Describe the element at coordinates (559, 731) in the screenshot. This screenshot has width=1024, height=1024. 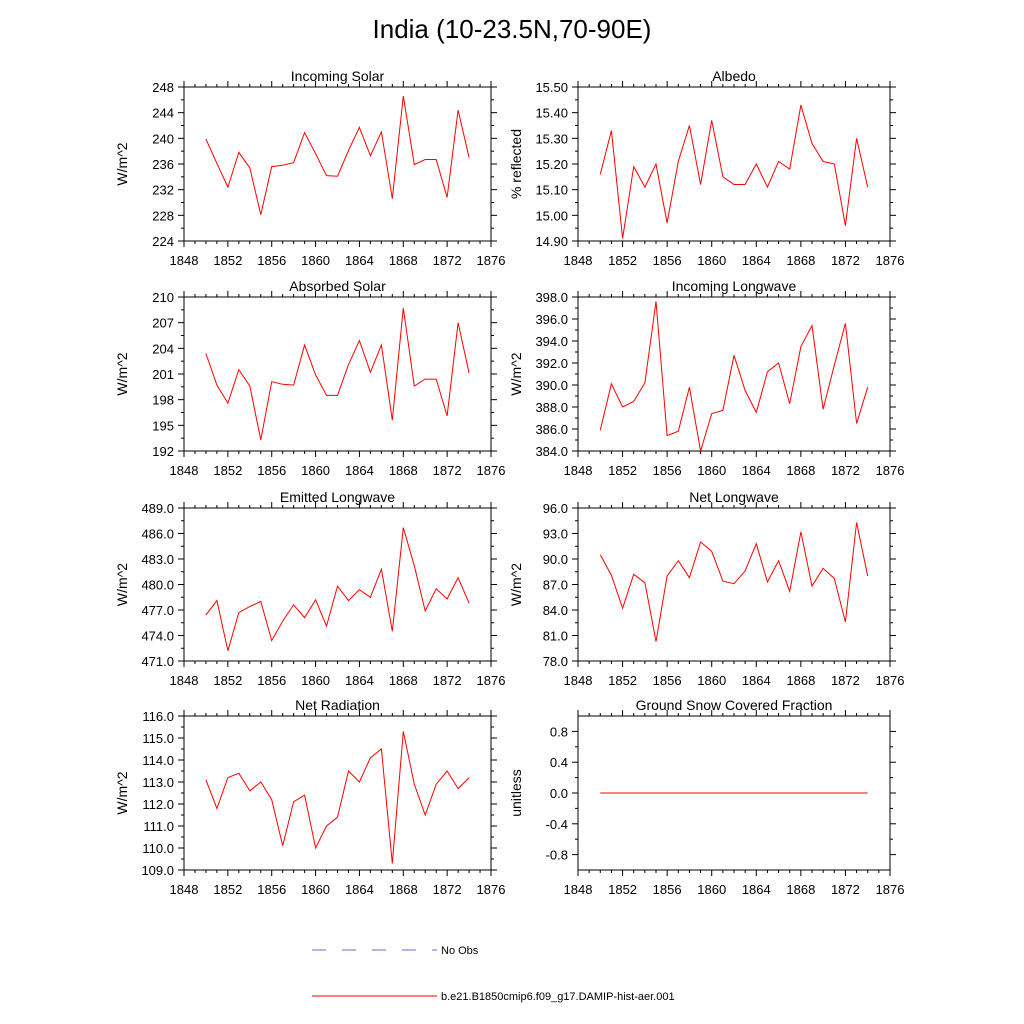
I see `y-tick-label: 0.8` at that location.